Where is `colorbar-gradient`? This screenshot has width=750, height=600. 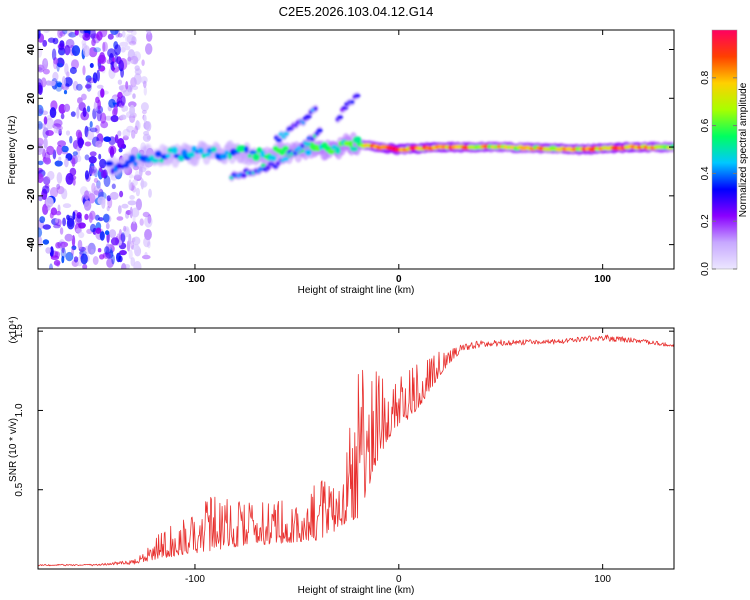 colorbar-gradient is located at coordinates (724, 149).